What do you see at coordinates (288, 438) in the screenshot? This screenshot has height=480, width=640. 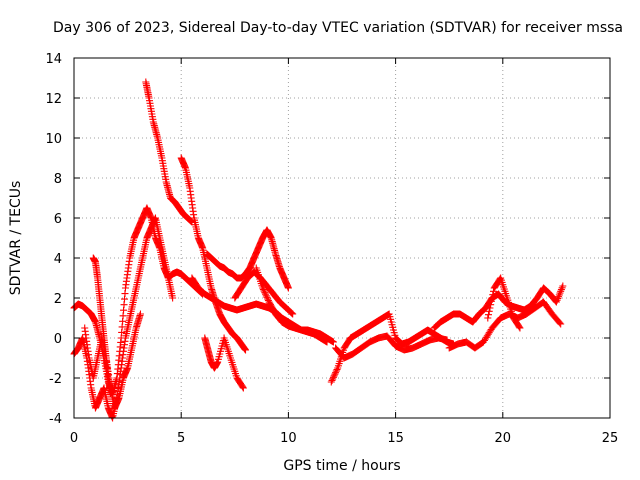 I see `x-tick-label: 10` at bounding box center [288, 438].